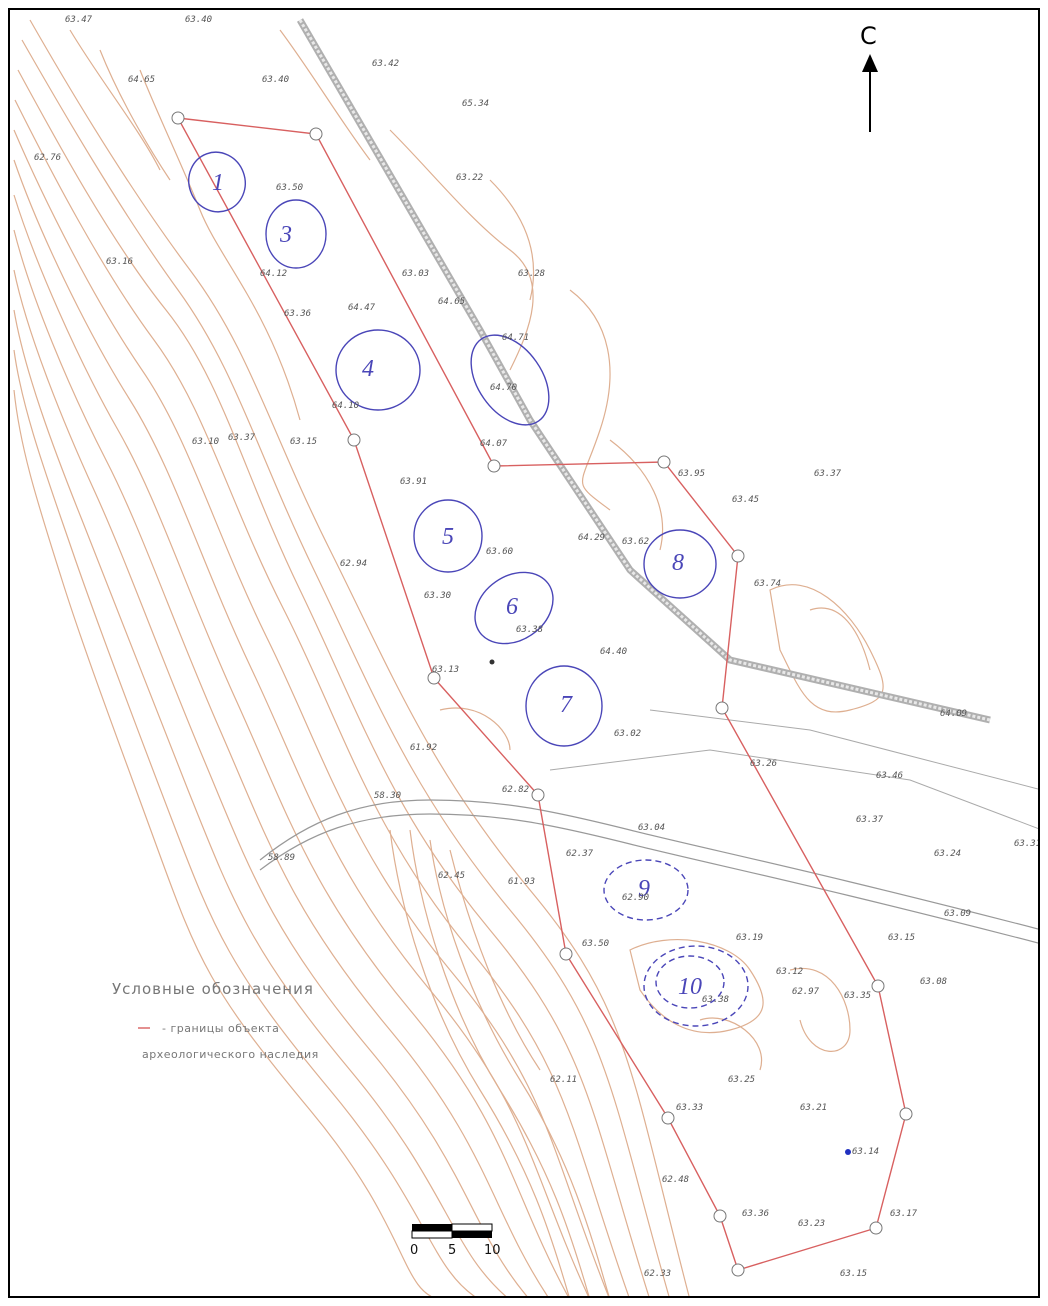 The image size is (1048, 1306). I want to click on elevation: 63.95, so click(691, 474).